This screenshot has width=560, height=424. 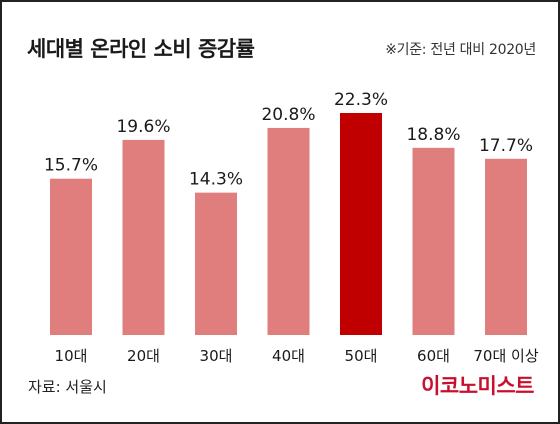 What do you see at coordinates (216, 356) in the screenshot?
I see `category-label: 30대` at bounding box center [216, 356].